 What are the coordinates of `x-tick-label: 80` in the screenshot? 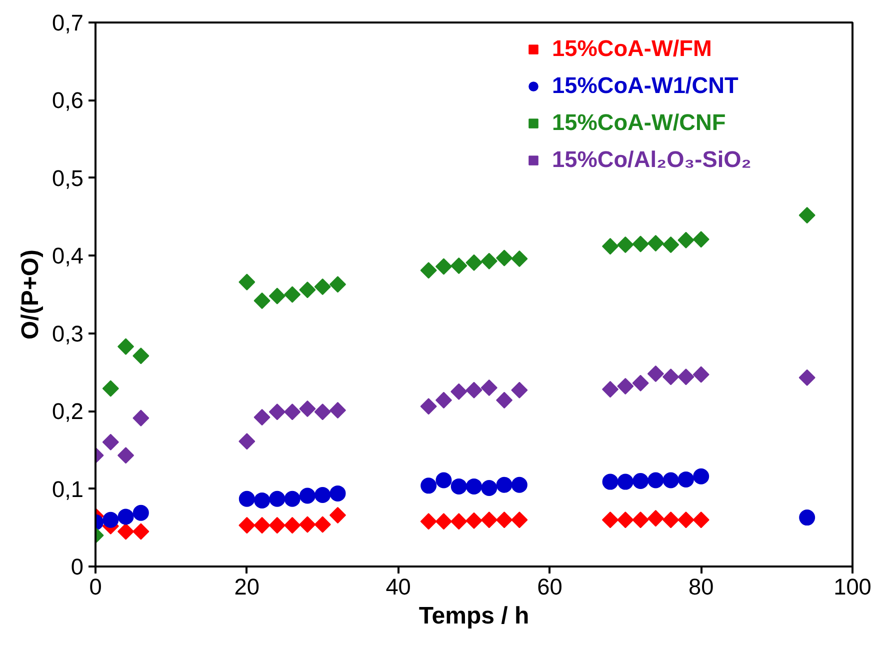 It's located at (701, 587).